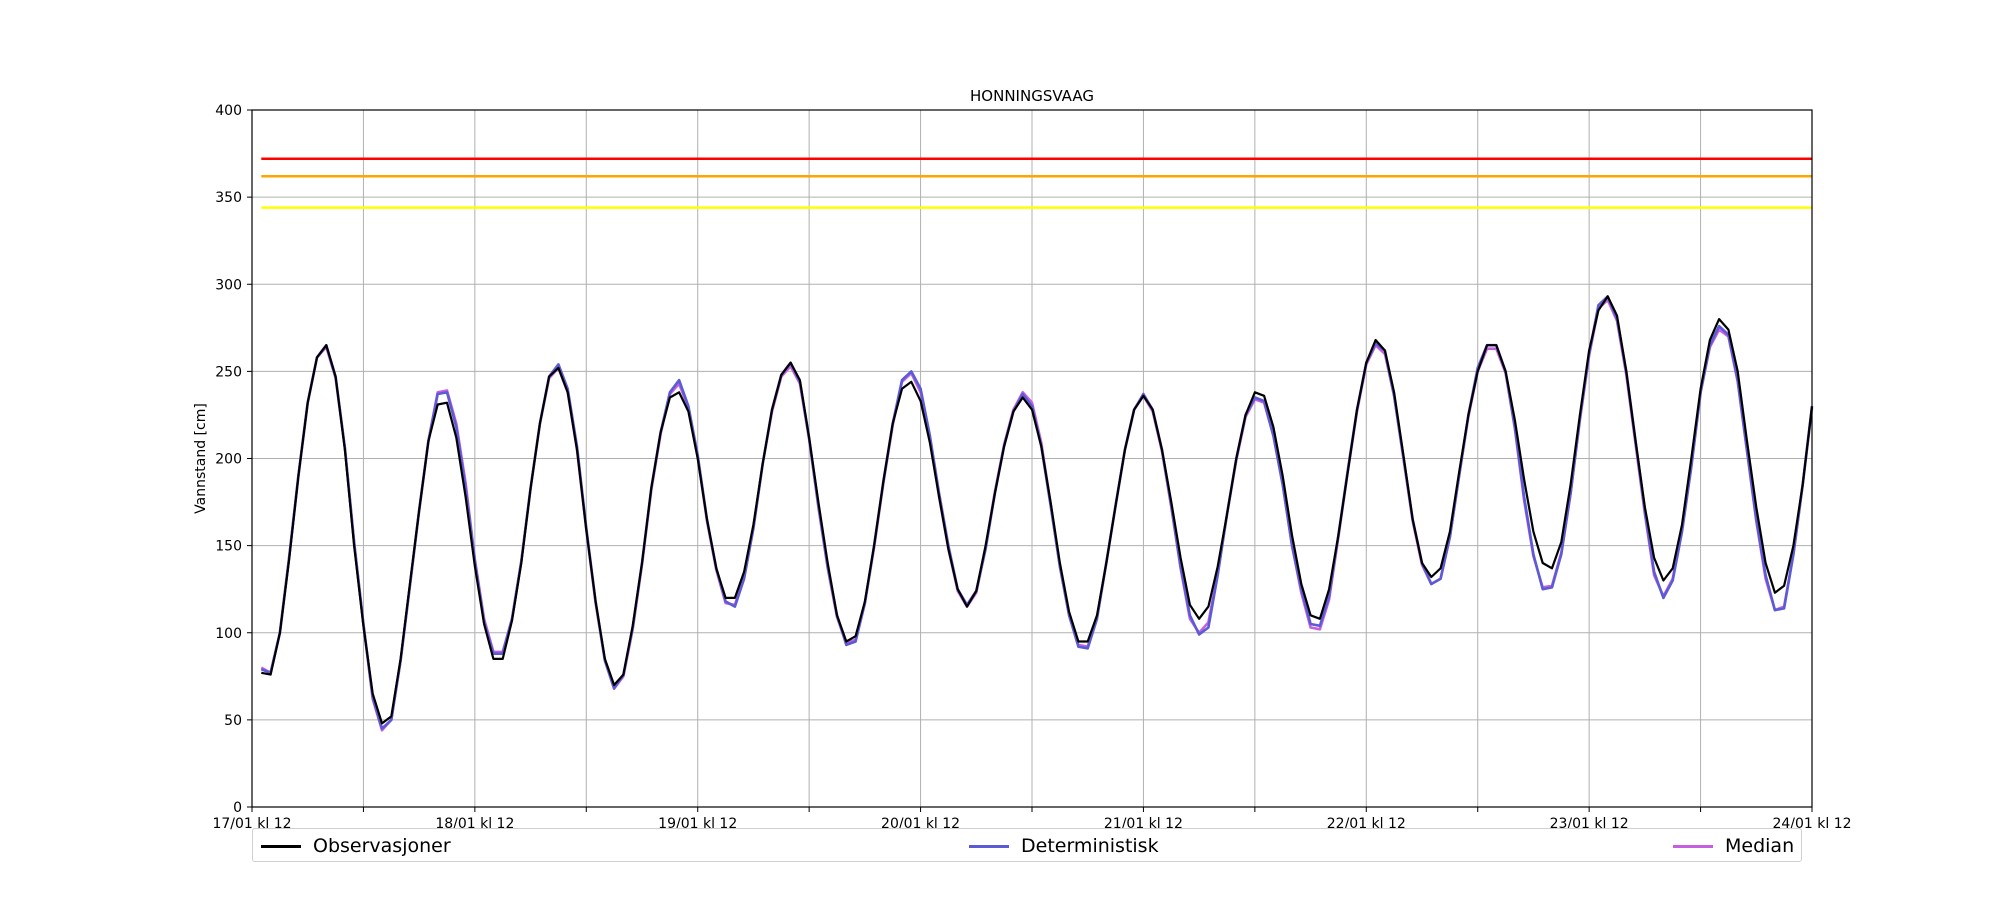  Describe the element at coordinates (233, 721) in the screenshot. I see `y-tick-label: 50` at that location.